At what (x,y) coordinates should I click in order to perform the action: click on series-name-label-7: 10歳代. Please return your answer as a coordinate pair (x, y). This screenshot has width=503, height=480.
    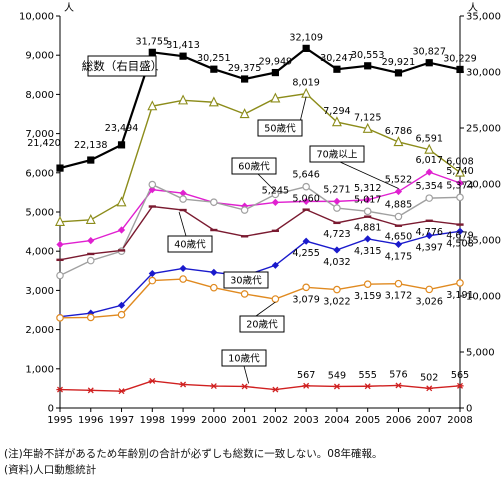
    Looking at the image, I should click on (244, 358).